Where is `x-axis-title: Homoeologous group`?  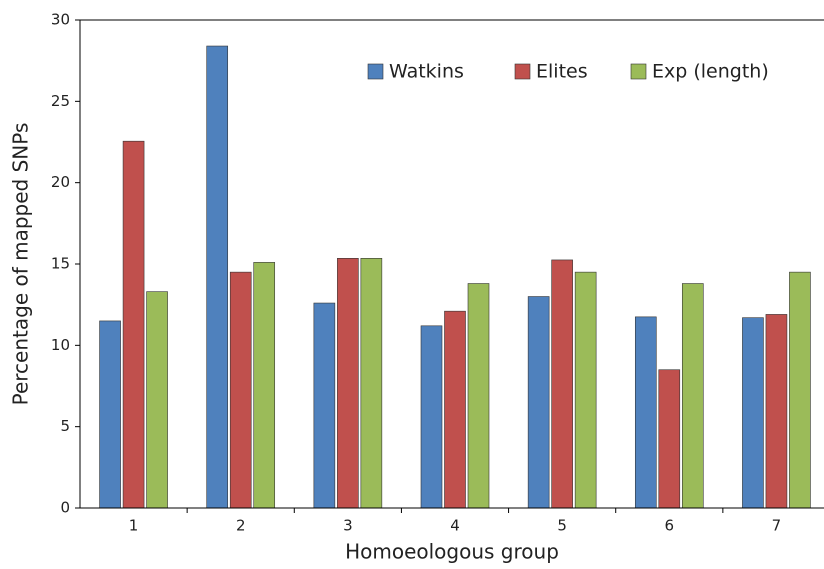
x-axis-title: Homoeologous group is located at coordinates (452, 552).